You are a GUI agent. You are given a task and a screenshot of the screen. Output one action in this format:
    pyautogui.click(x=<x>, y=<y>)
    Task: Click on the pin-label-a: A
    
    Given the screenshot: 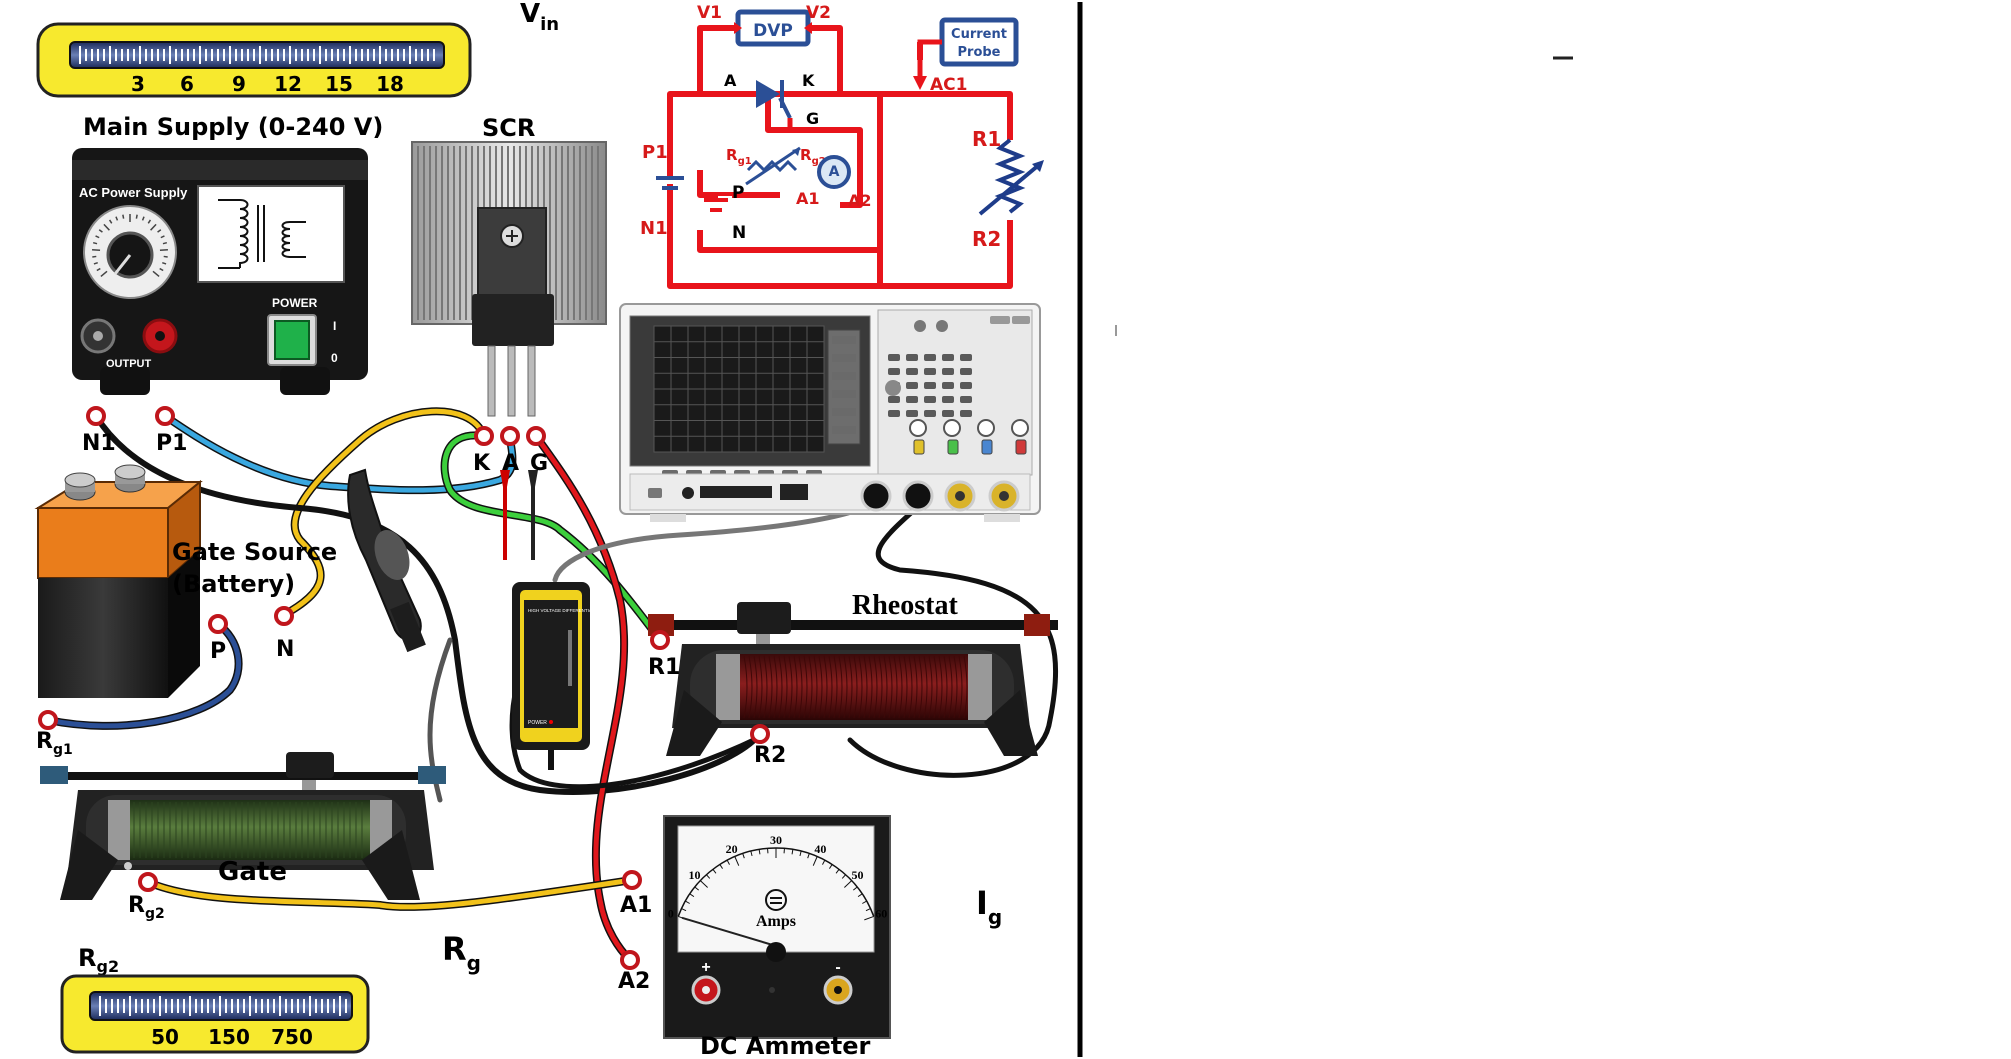 What is the action you would take?
    pyautogui.click(x=510, y=463)
    